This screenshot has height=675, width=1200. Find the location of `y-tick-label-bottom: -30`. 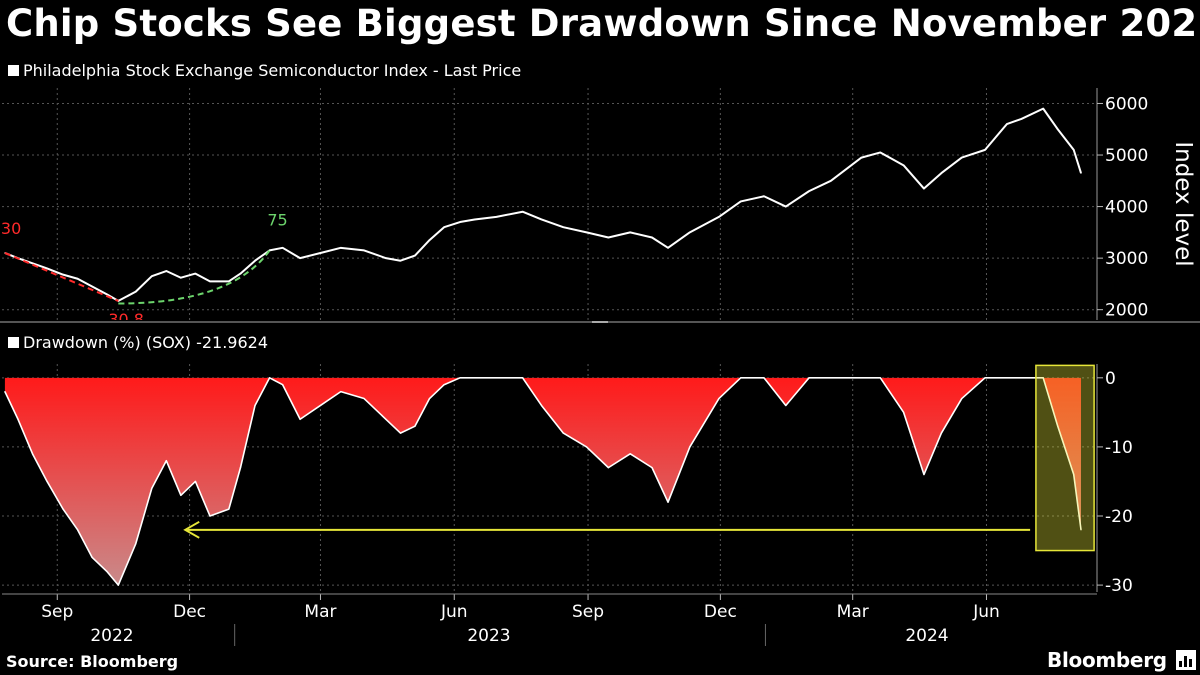

y-tick-label-bottom: -30 is located at coordinates (1119, 586).